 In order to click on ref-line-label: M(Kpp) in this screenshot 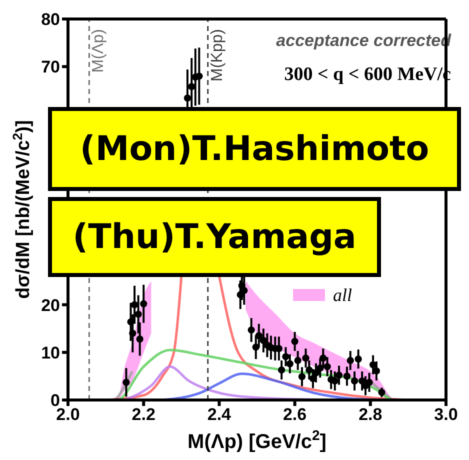, I will do `click(217, 55)`.